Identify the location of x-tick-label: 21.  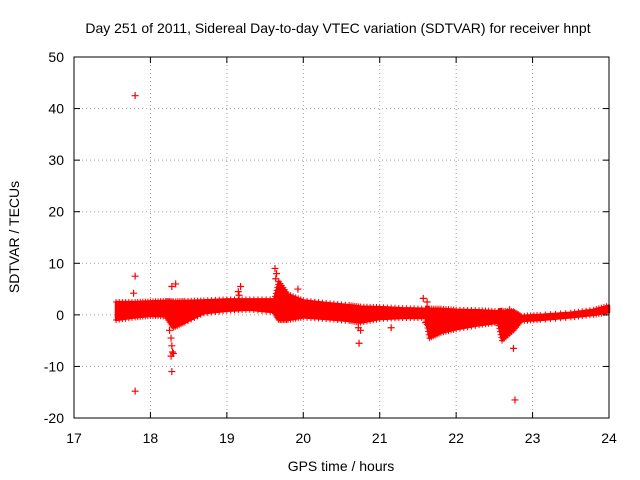
(380, 438).